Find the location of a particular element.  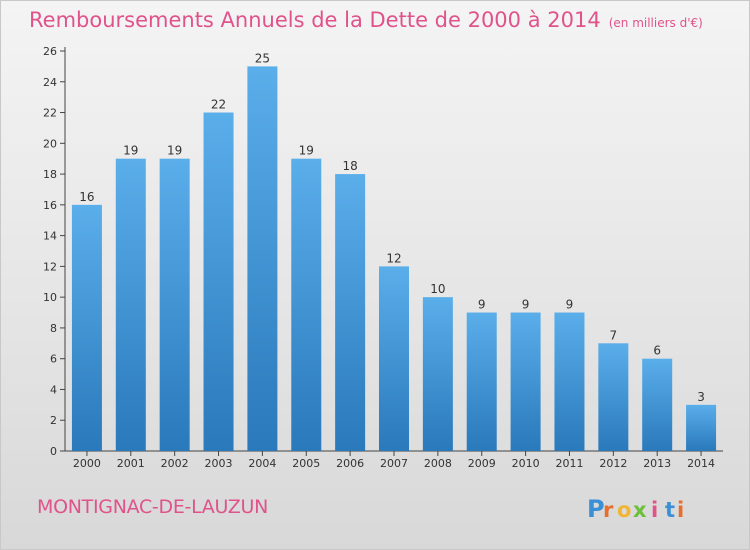

data-label: 22 is located at coordinates (218, 105).